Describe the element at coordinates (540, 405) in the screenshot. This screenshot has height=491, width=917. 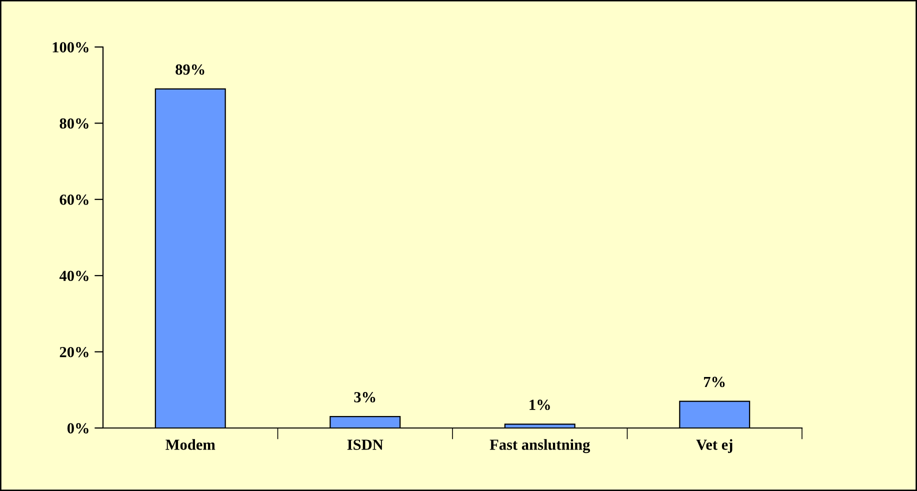
I see `data-label: 1%` at that location.